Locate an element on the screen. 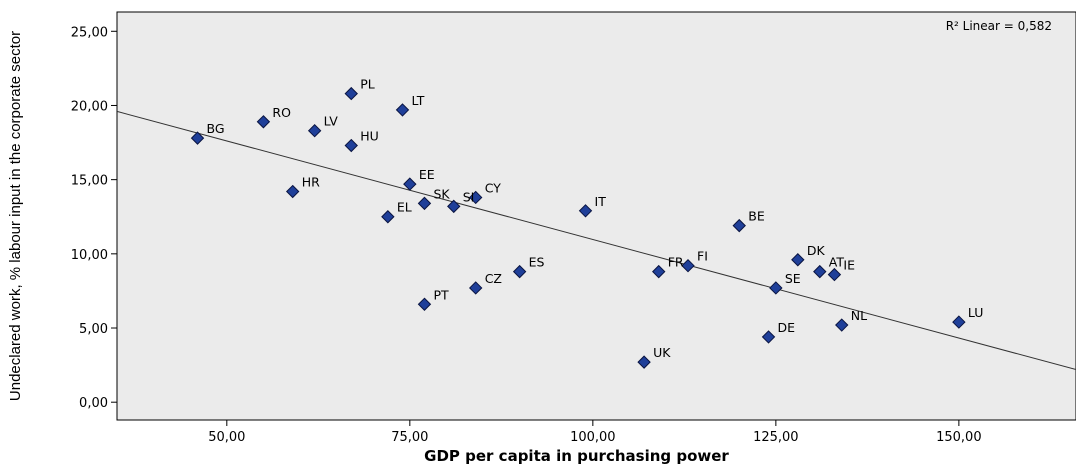  data-point-ro is located at coordinates (263, 122).